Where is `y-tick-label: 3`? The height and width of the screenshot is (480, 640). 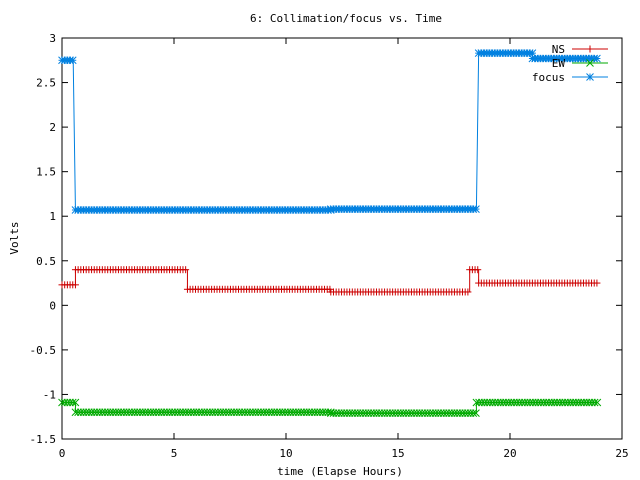 y-tick-label: 3 is located at coordinates (52, 38).